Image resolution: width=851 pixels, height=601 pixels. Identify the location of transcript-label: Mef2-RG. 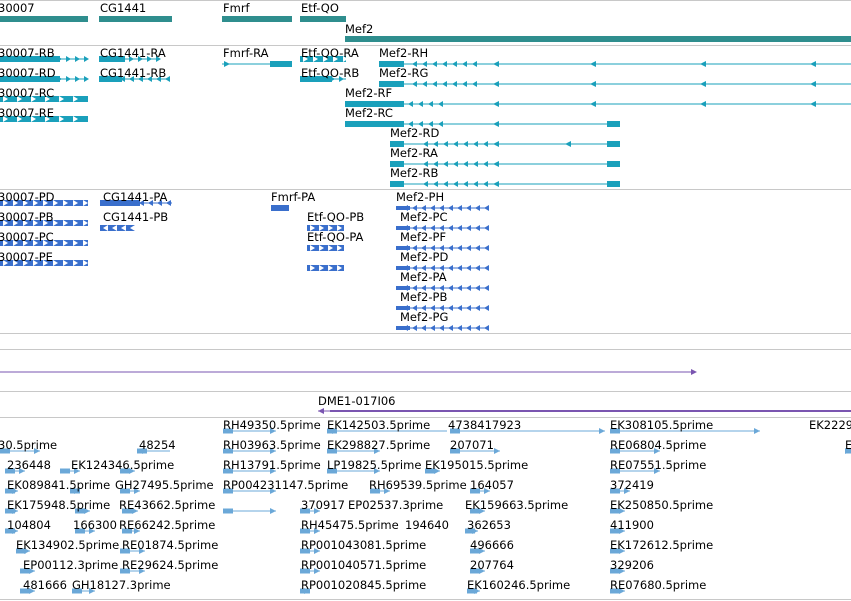
(404, 73).